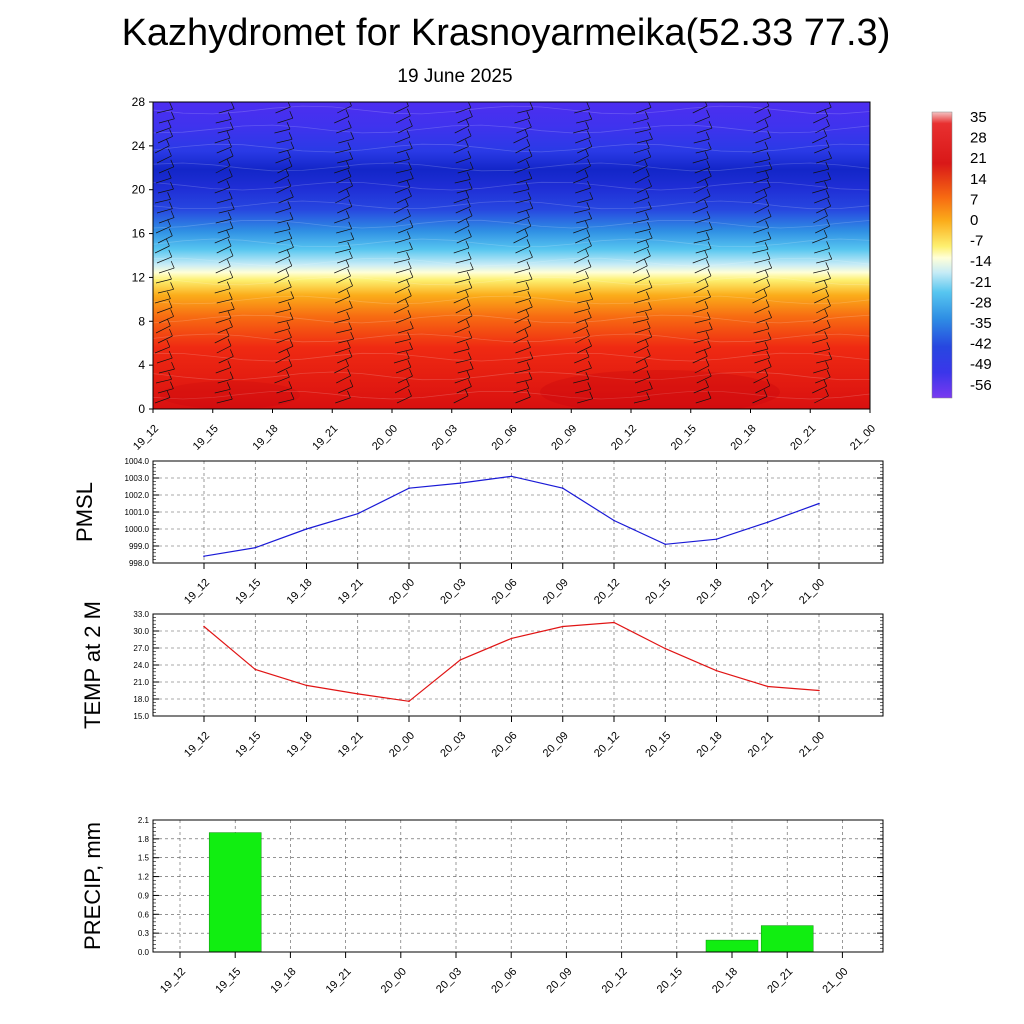 Image resolution: width=1024 pixels, height=1024 pixels. I want to click on x-tick-label: 19_21, so click(351, 745).